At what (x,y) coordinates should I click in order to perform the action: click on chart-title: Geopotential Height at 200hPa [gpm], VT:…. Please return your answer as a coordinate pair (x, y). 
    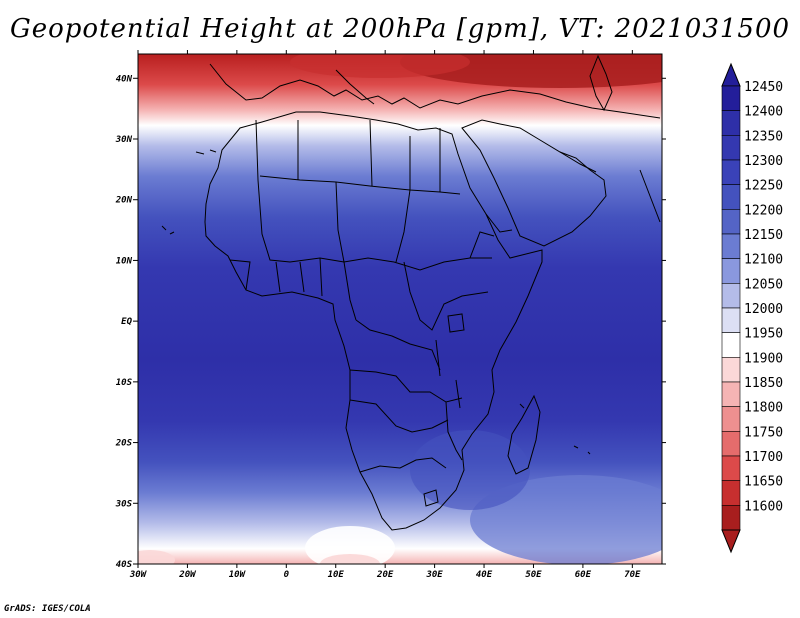
    Looking at the image, I should click on (400, 29).